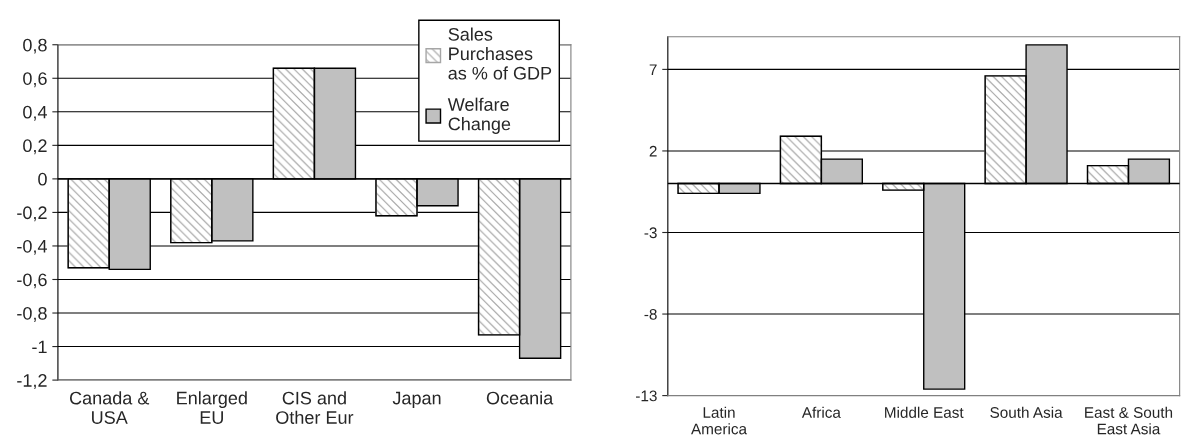  Describe the element at coordinates (35, 80) in the screenshot. I see `y-tick-label: 0,6` at that location.